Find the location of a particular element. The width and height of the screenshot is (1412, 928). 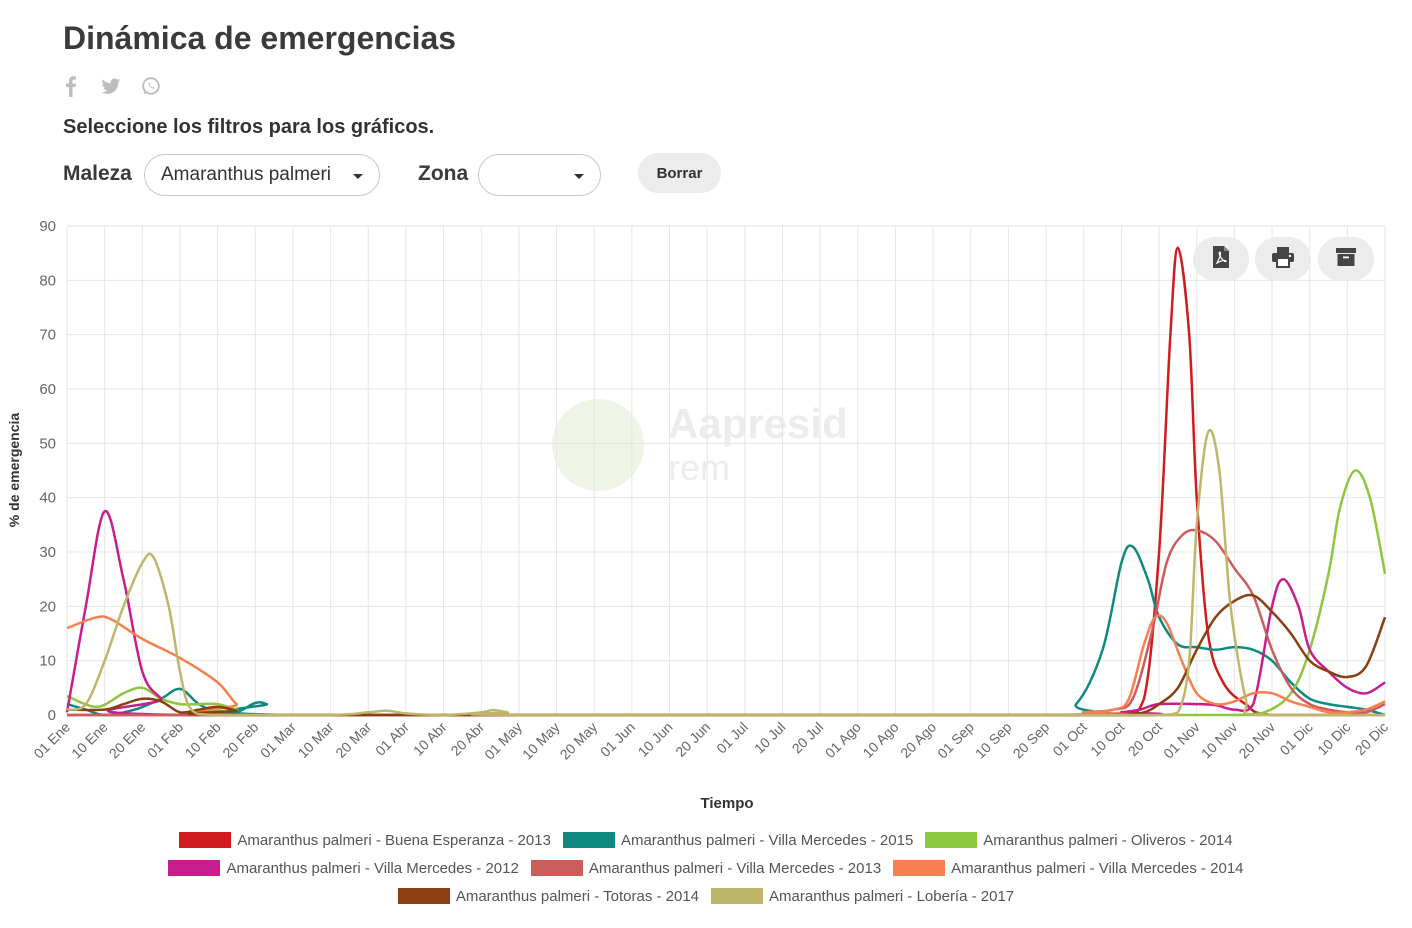

x-tick-label: 01 Nov is located at coordinates (1181, 740).